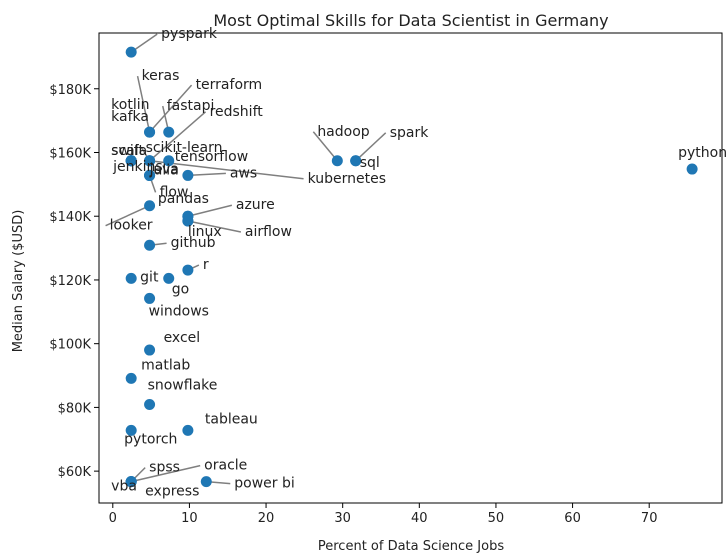 This screenshot has height=558, width=727. Describe the element at coordinates (231, 419) in the screenshot. I see `point-label: tableau` at that location.